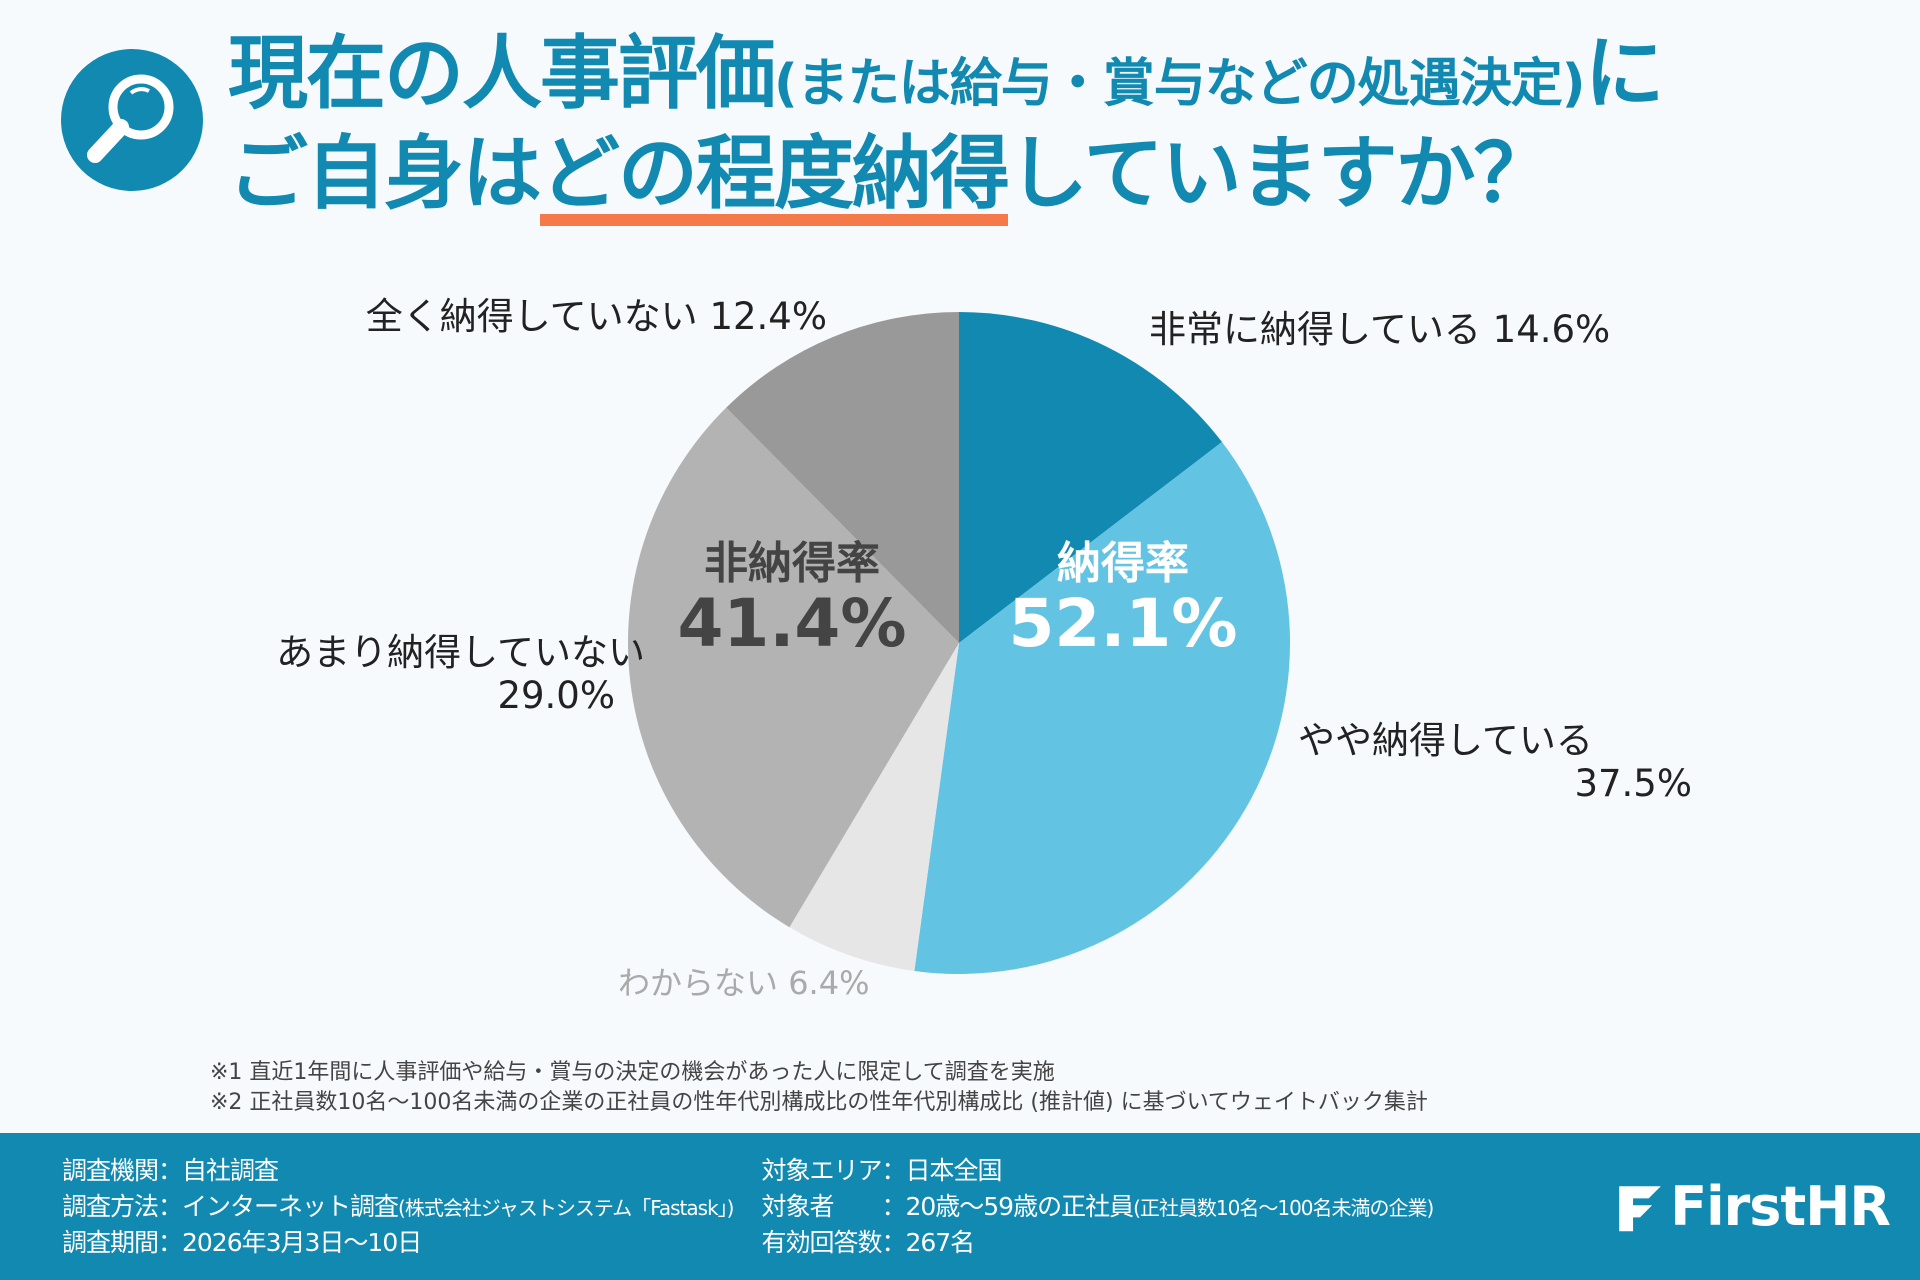 This screenshot has width=1920, height=1280. Describe the element at coordinates (132, 120) in the screenshot. I see `magnifier-icon` at that location.